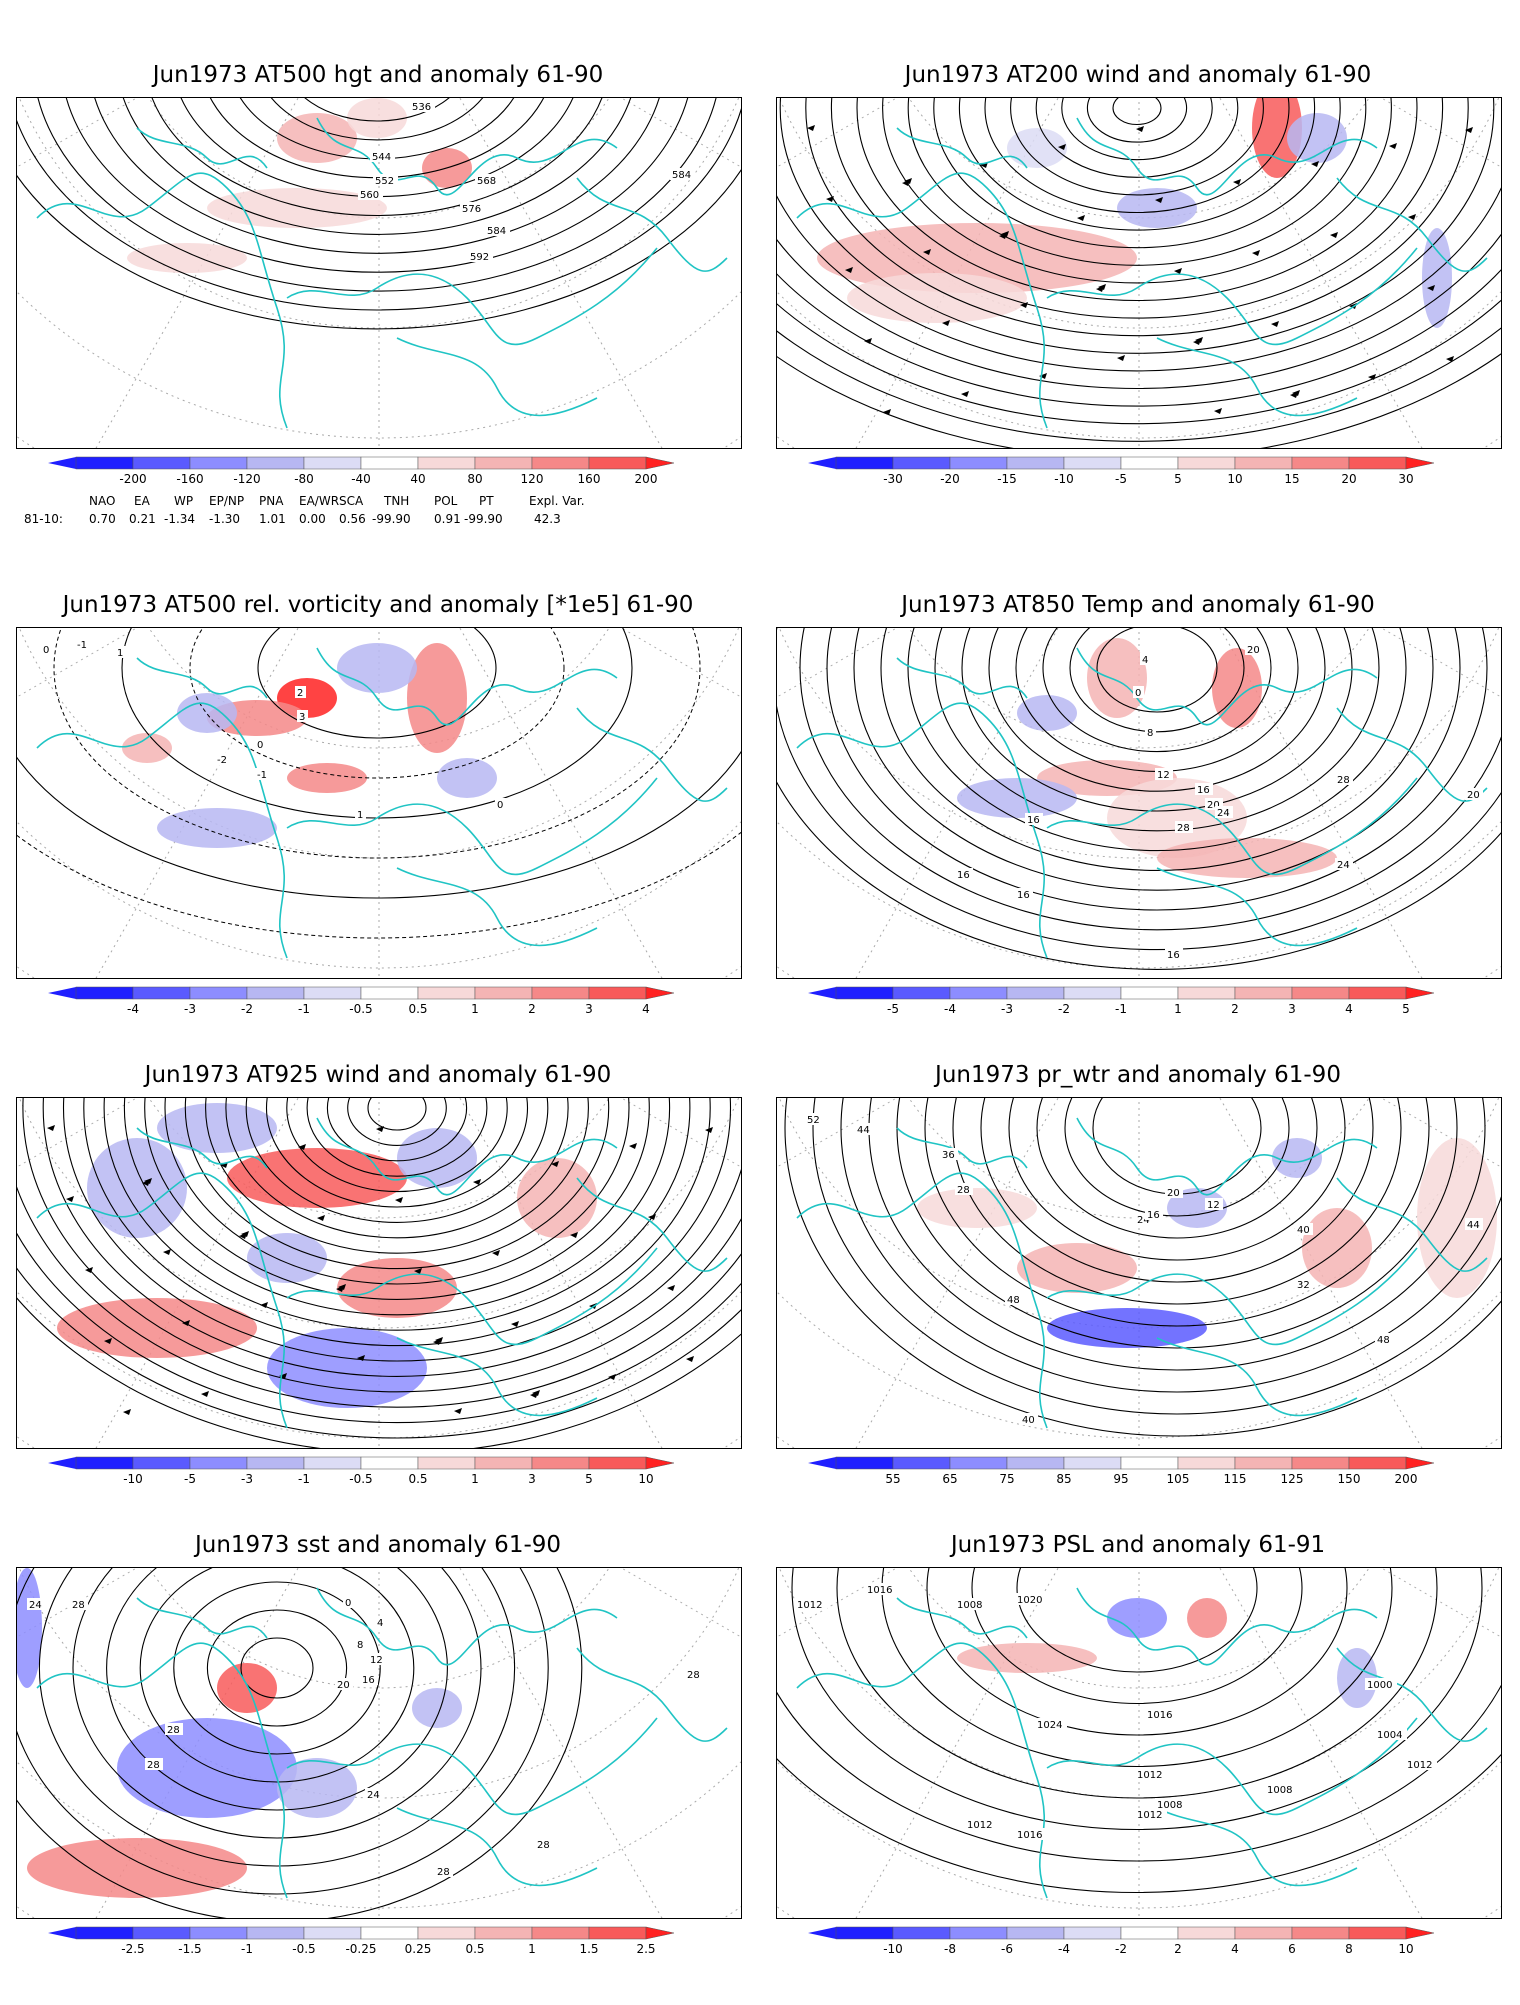  Describe the element at coordinates (950, 1009) in the screenshot. I see `colorbar-label: -4` at that location.